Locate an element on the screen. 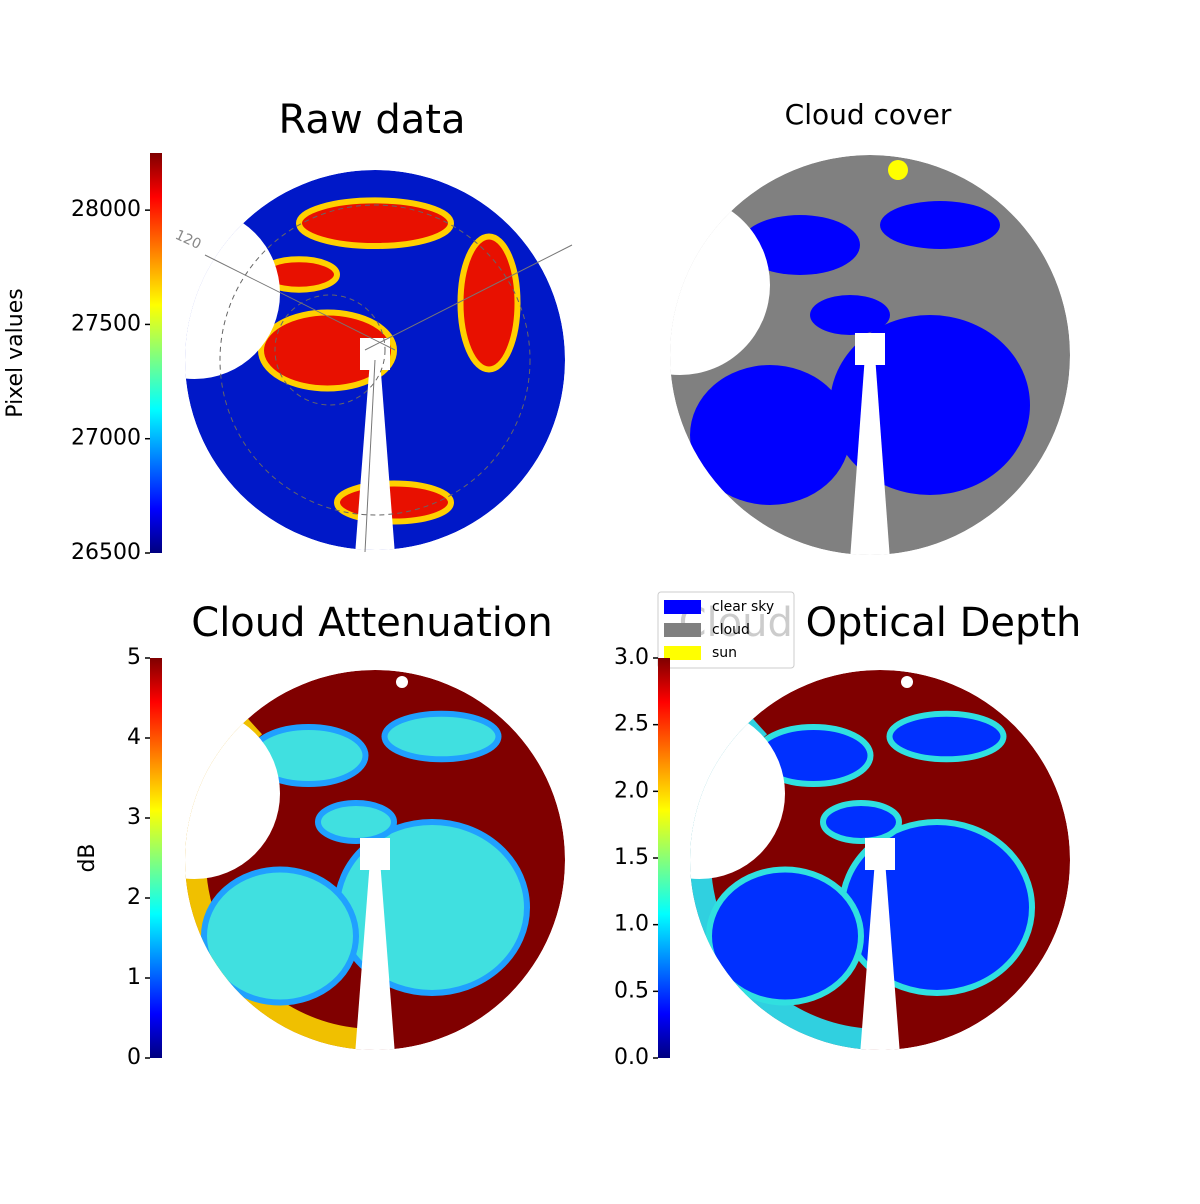 The width and height of the screenshot is (1200, 1204). colorbar-tick-label: 2.5 is located at coordinates (631, 724).